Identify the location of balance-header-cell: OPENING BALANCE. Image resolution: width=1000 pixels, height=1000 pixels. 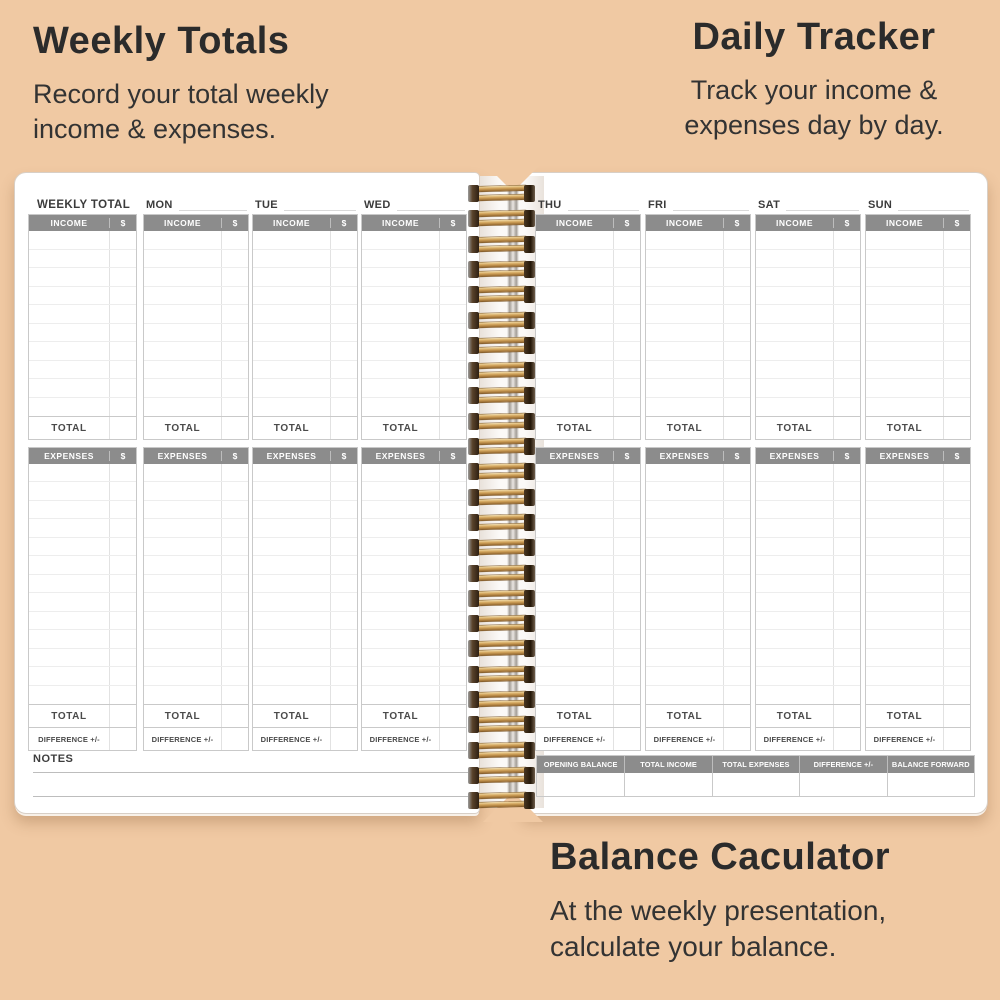
(580, 764).